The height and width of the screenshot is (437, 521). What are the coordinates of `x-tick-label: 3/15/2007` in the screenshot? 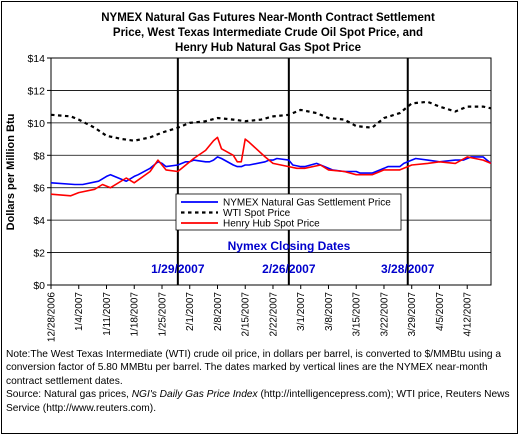 It's located at (357, 314).